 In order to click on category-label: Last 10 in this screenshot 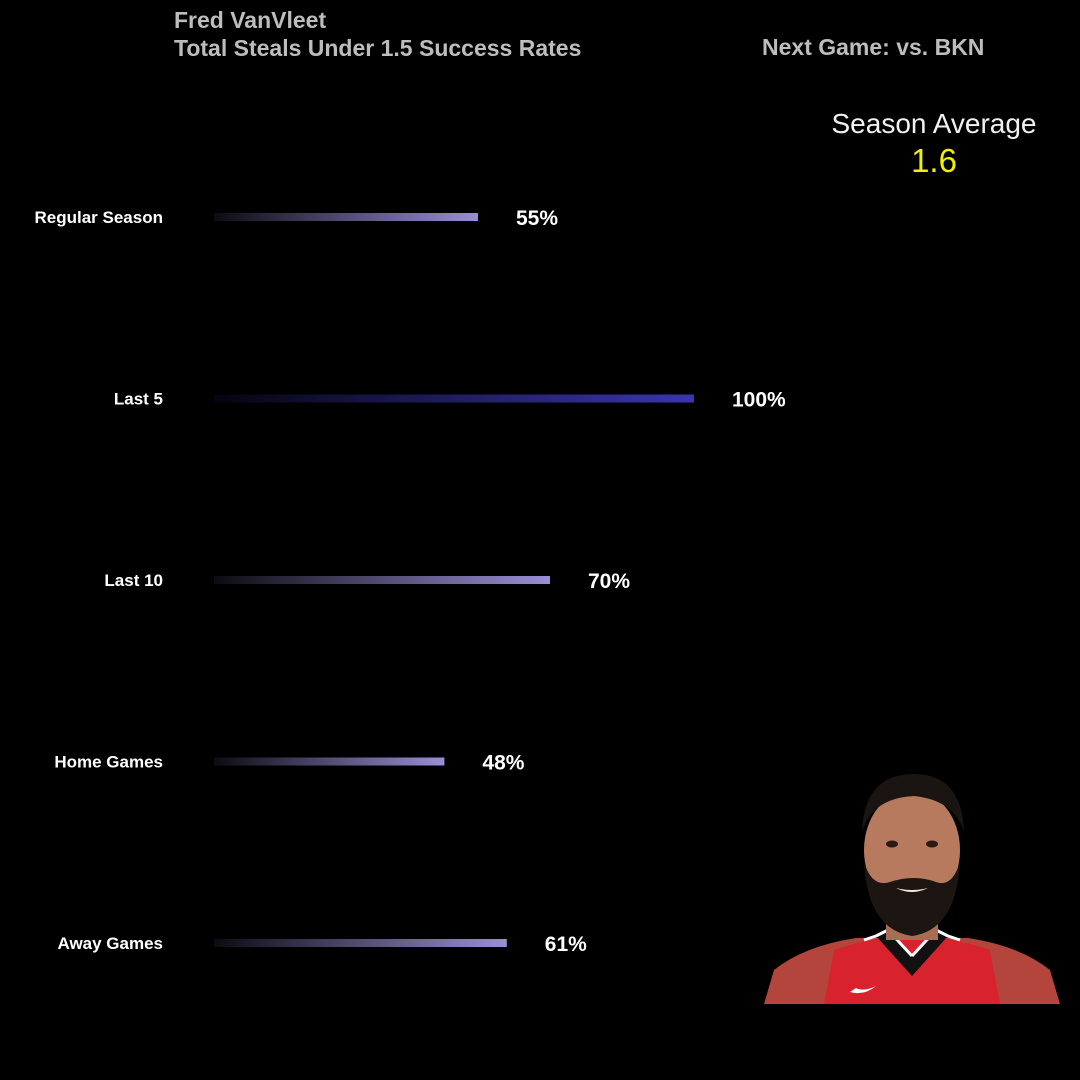, I will do `click(133, 580)`.